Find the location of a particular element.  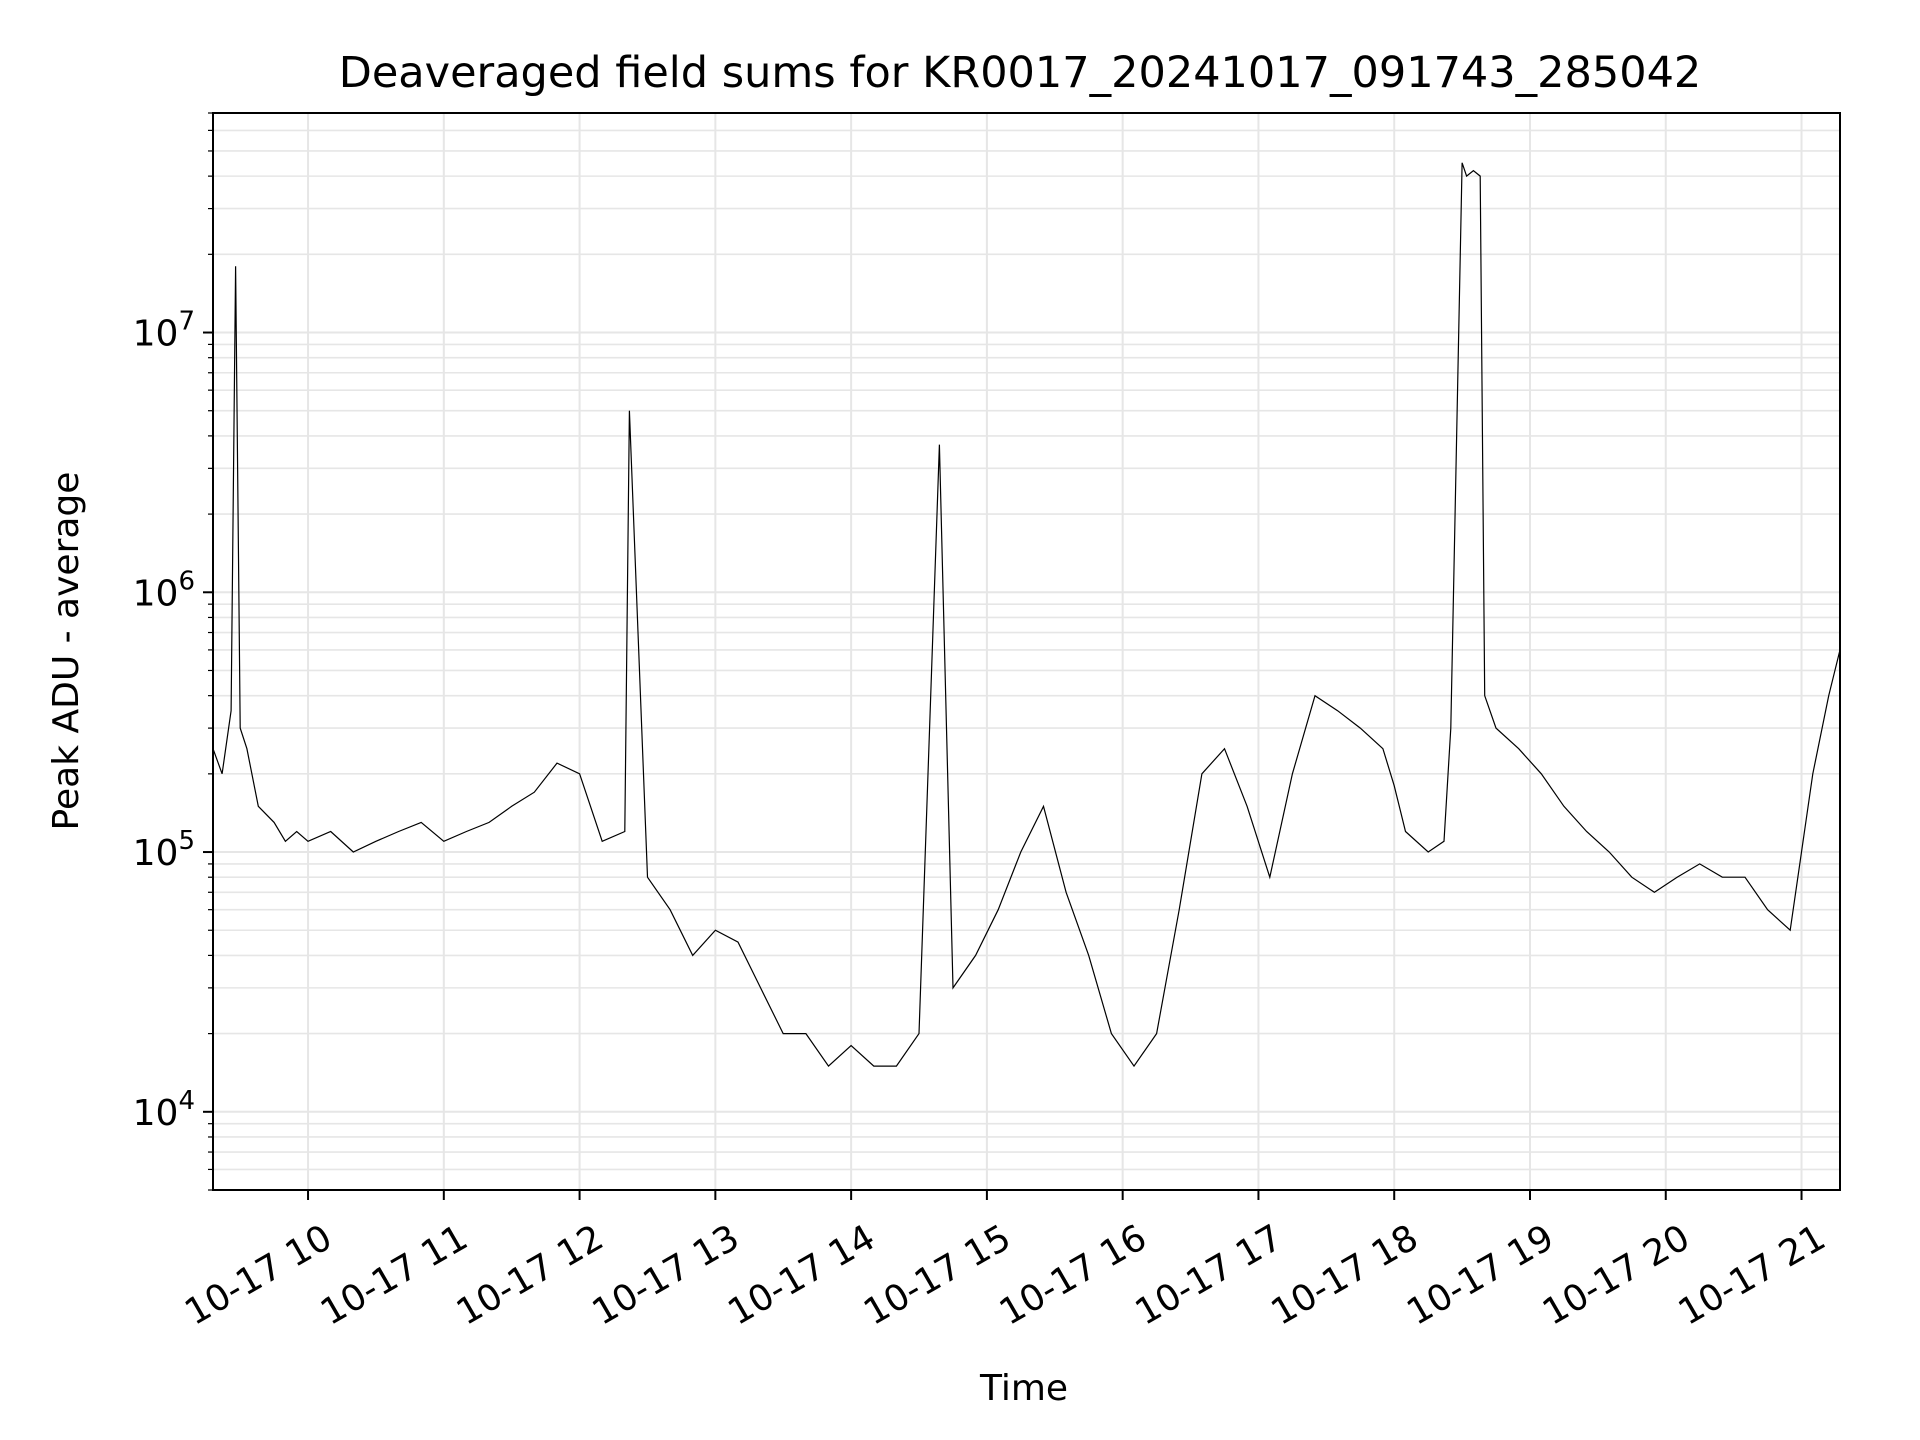

x-tick-label: 10-17 14 is located at coordinates (801, 1275).